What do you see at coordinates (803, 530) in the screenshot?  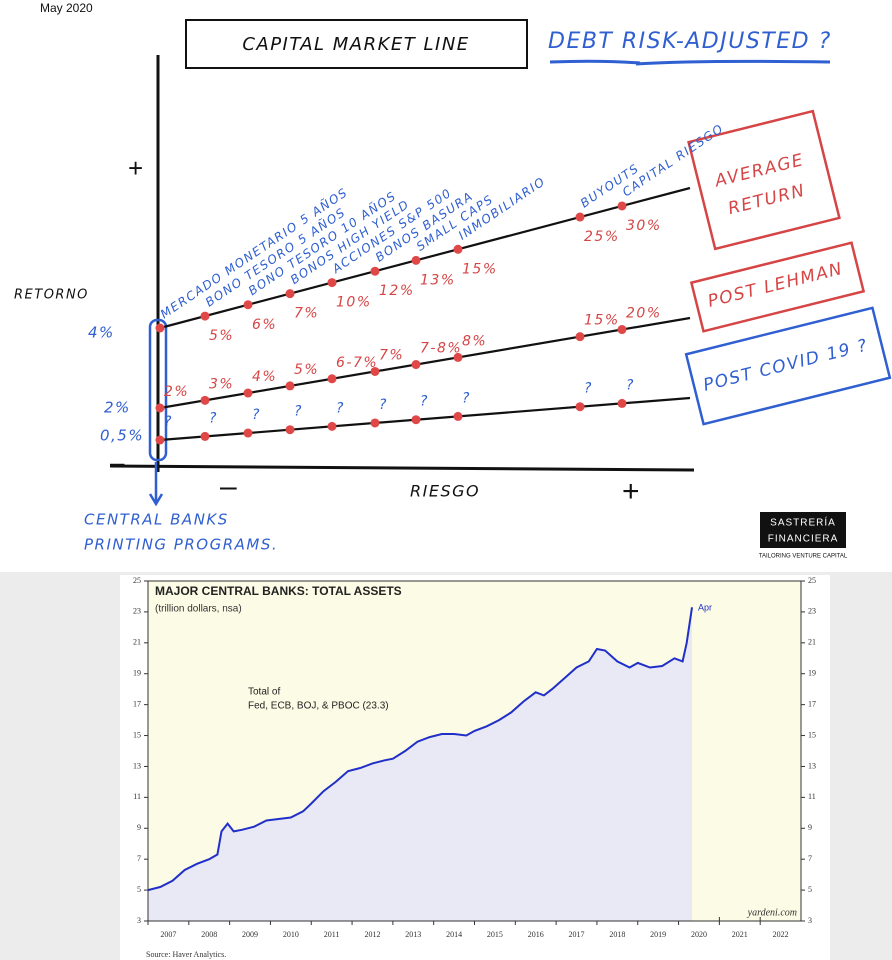 I see `logo-box` at bounding box center [803, 530].